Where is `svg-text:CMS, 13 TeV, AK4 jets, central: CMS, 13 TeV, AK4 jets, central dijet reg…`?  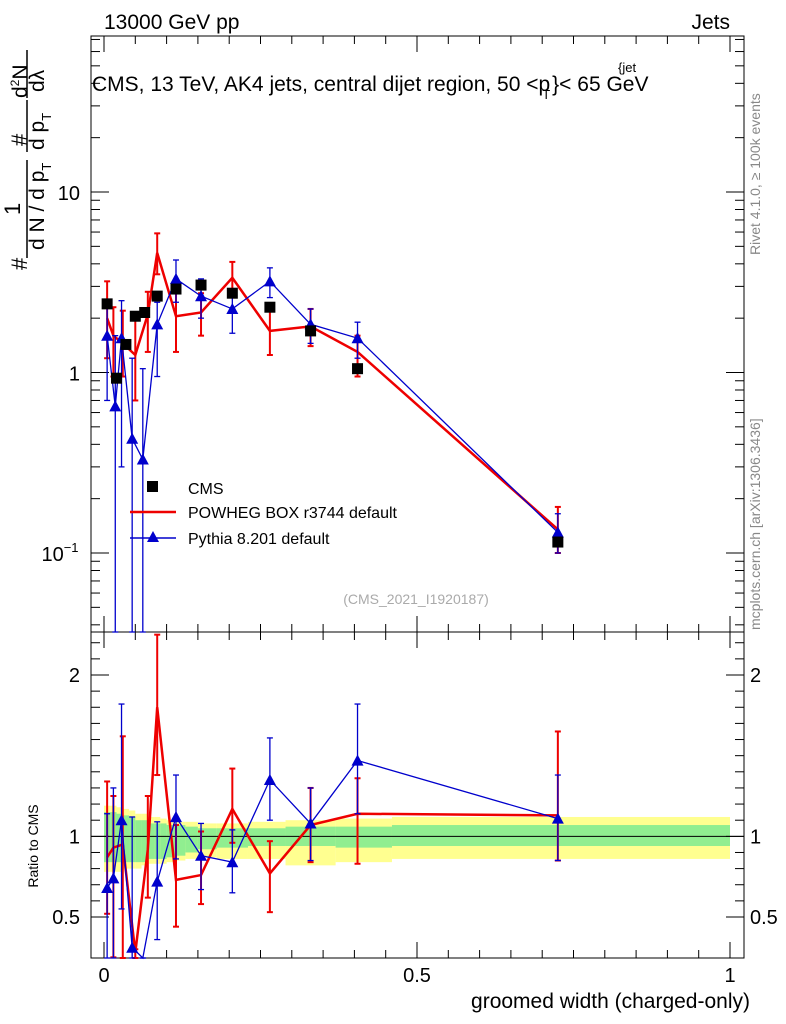
svg-text:CMS, 13 TeV, AK4 jets, central: CMS, 13 TeV, AK4 jets, central dijet reg… is located at coordinates (370, 87).